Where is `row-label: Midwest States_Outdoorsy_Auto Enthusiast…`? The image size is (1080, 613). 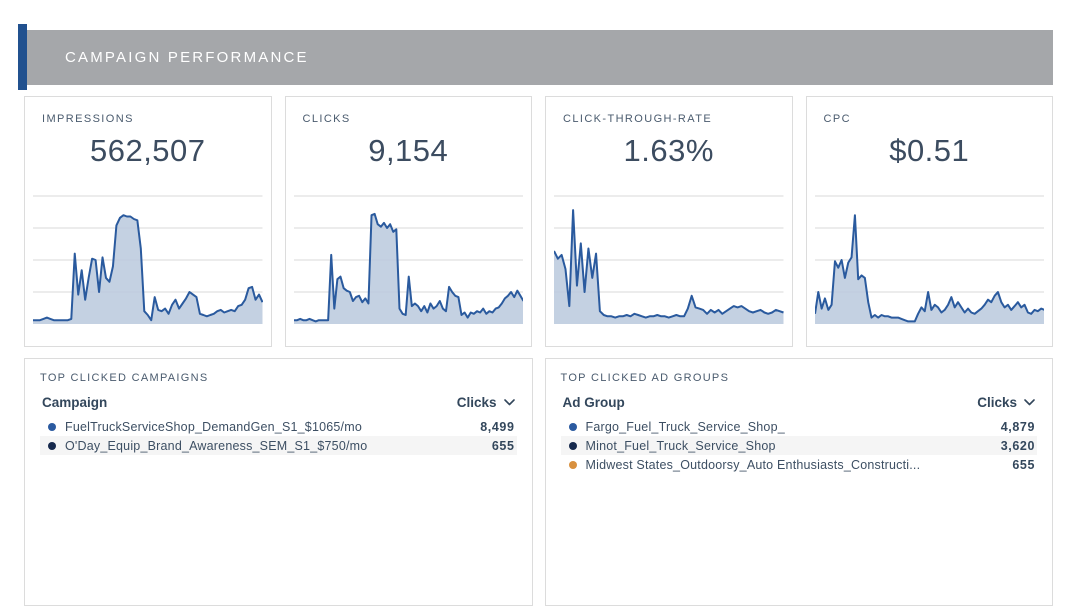
row-label: Midwest States_Outdoorsy_Auto Enthusiast… is located at coordinates (753, 464).